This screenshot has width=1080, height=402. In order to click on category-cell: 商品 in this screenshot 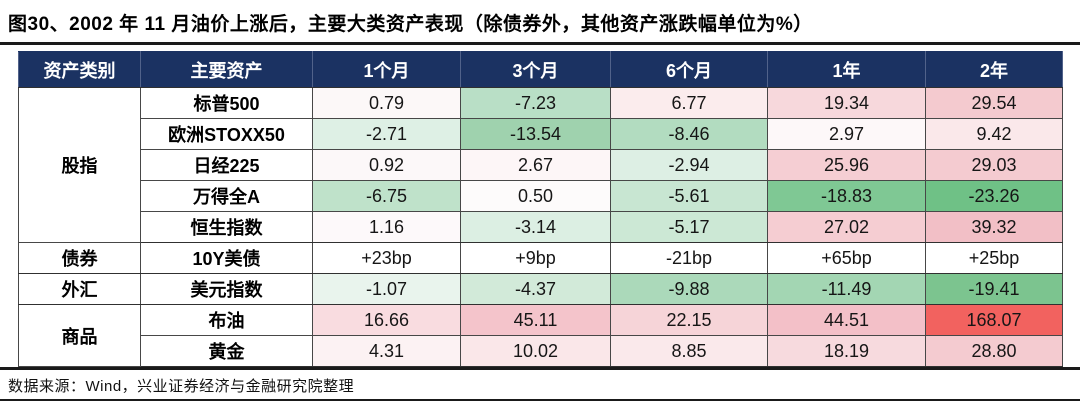, I will do `click(79, 335)`.